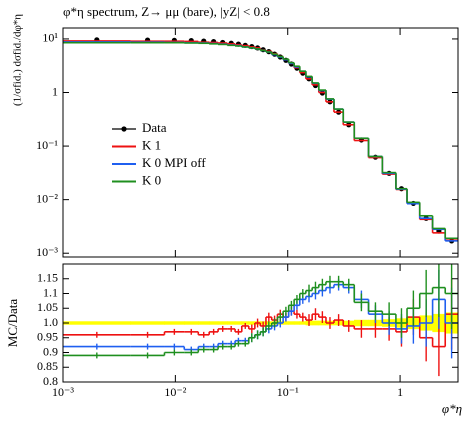 The width and height of the screenshot is (470, 421). Describe the element at coordinates (47, 252) in the screenshot. I see `y-tick-label: 10⁻³` at that location.